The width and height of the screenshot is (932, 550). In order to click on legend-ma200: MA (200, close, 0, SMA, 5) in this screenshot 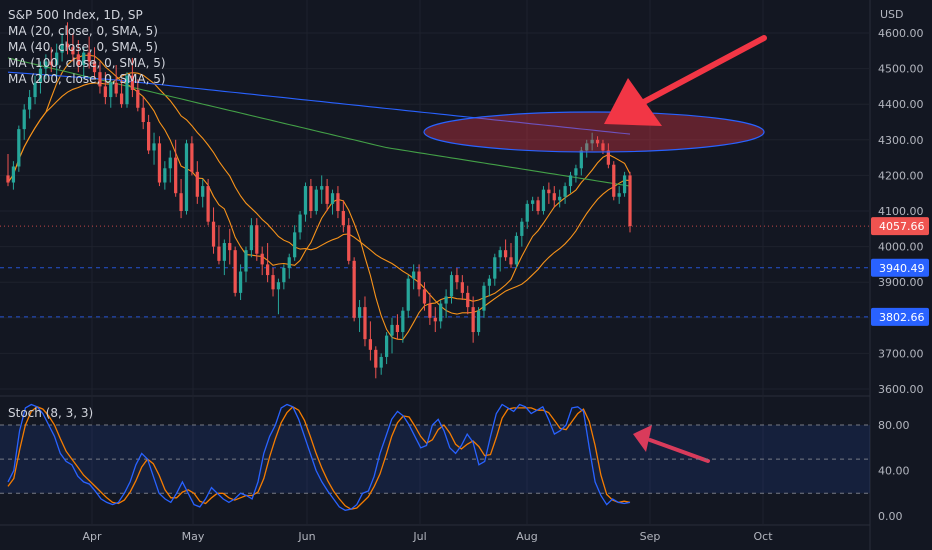, I will do `click(87, 79)`.